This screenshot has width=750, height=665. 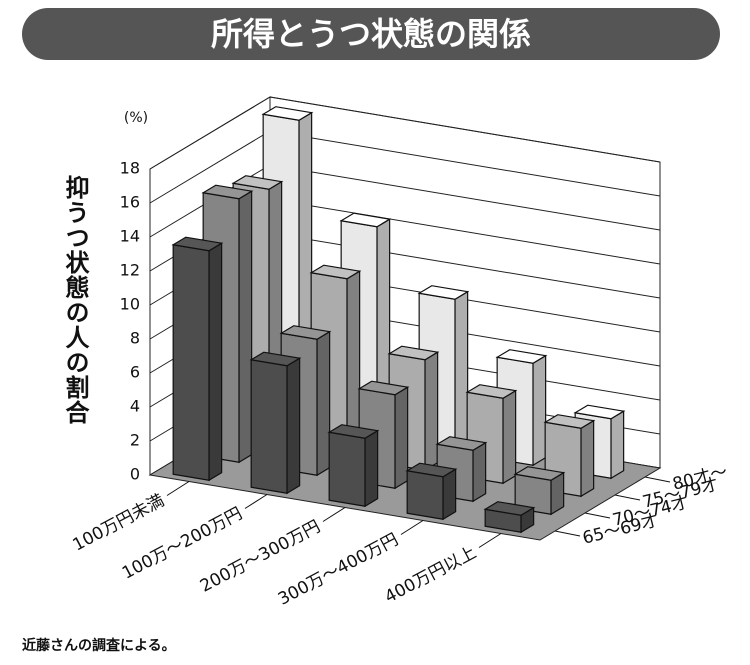 I want to click on unit-label: (%), so click(x=136, y=118).